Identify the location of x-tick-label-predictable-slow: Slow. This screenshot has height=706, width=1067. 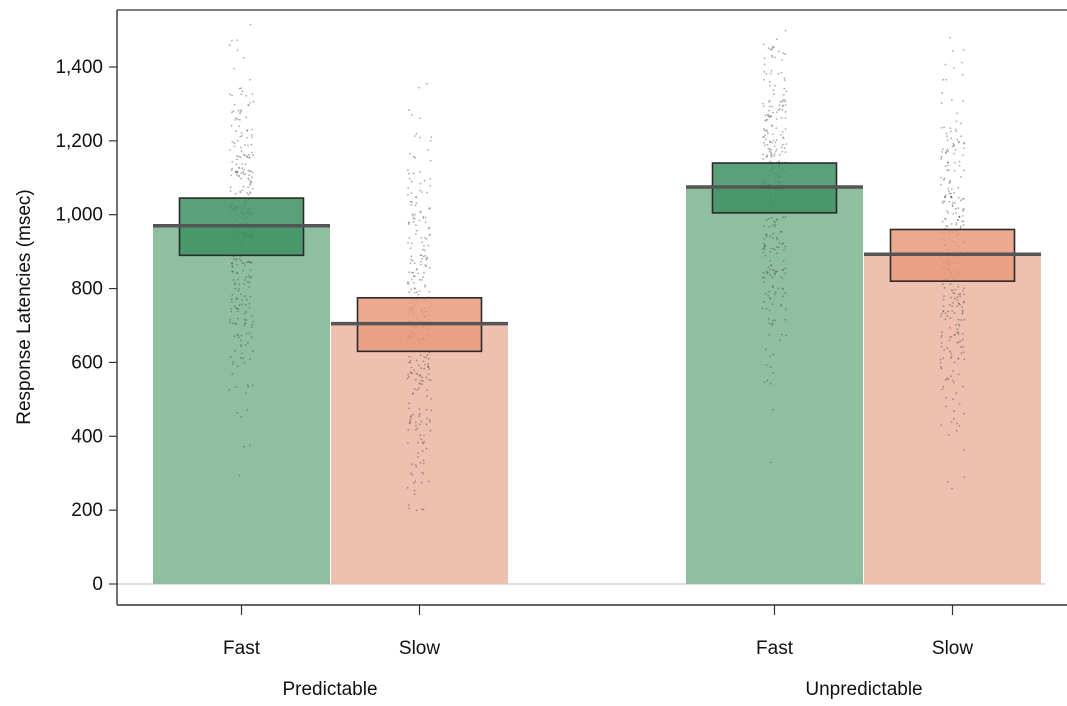
(419, 648).